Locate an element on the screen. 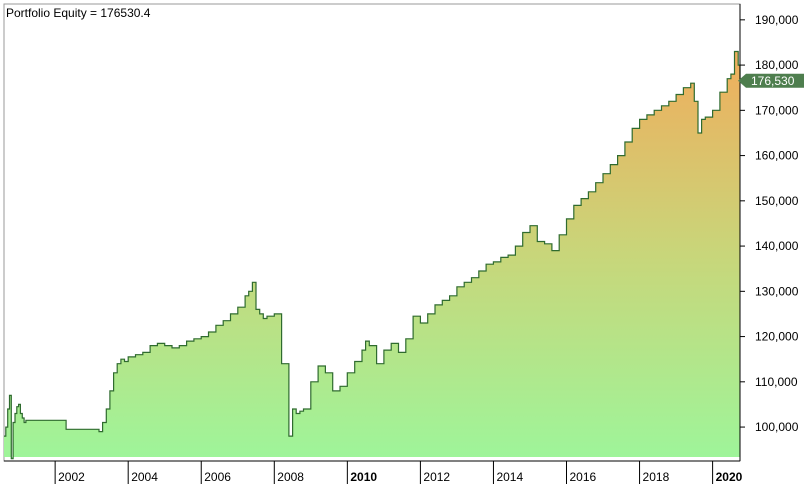 Image resolution: width=808 pixels, height=491 pixels. y-tick-label: 150,000 is located at coordinates (777, 201).